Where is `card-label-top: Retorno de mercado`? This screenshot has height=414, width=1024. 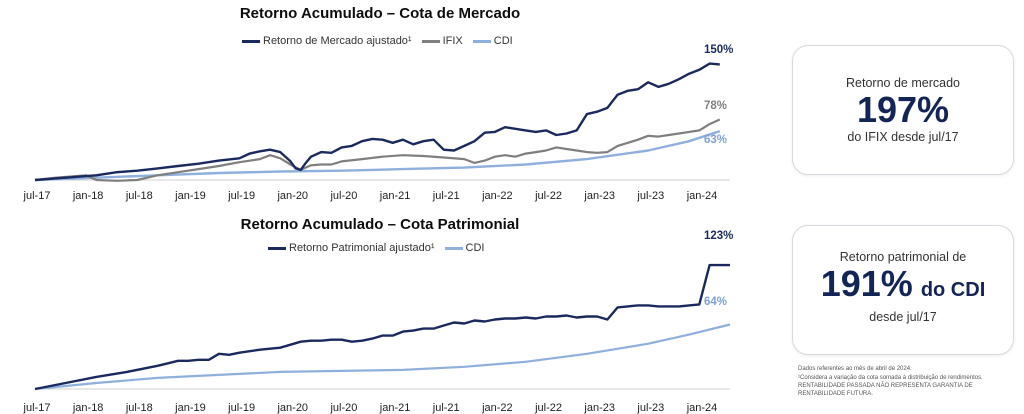 card-label-top: Retorno de mercado is located at coordinates (903, 83).